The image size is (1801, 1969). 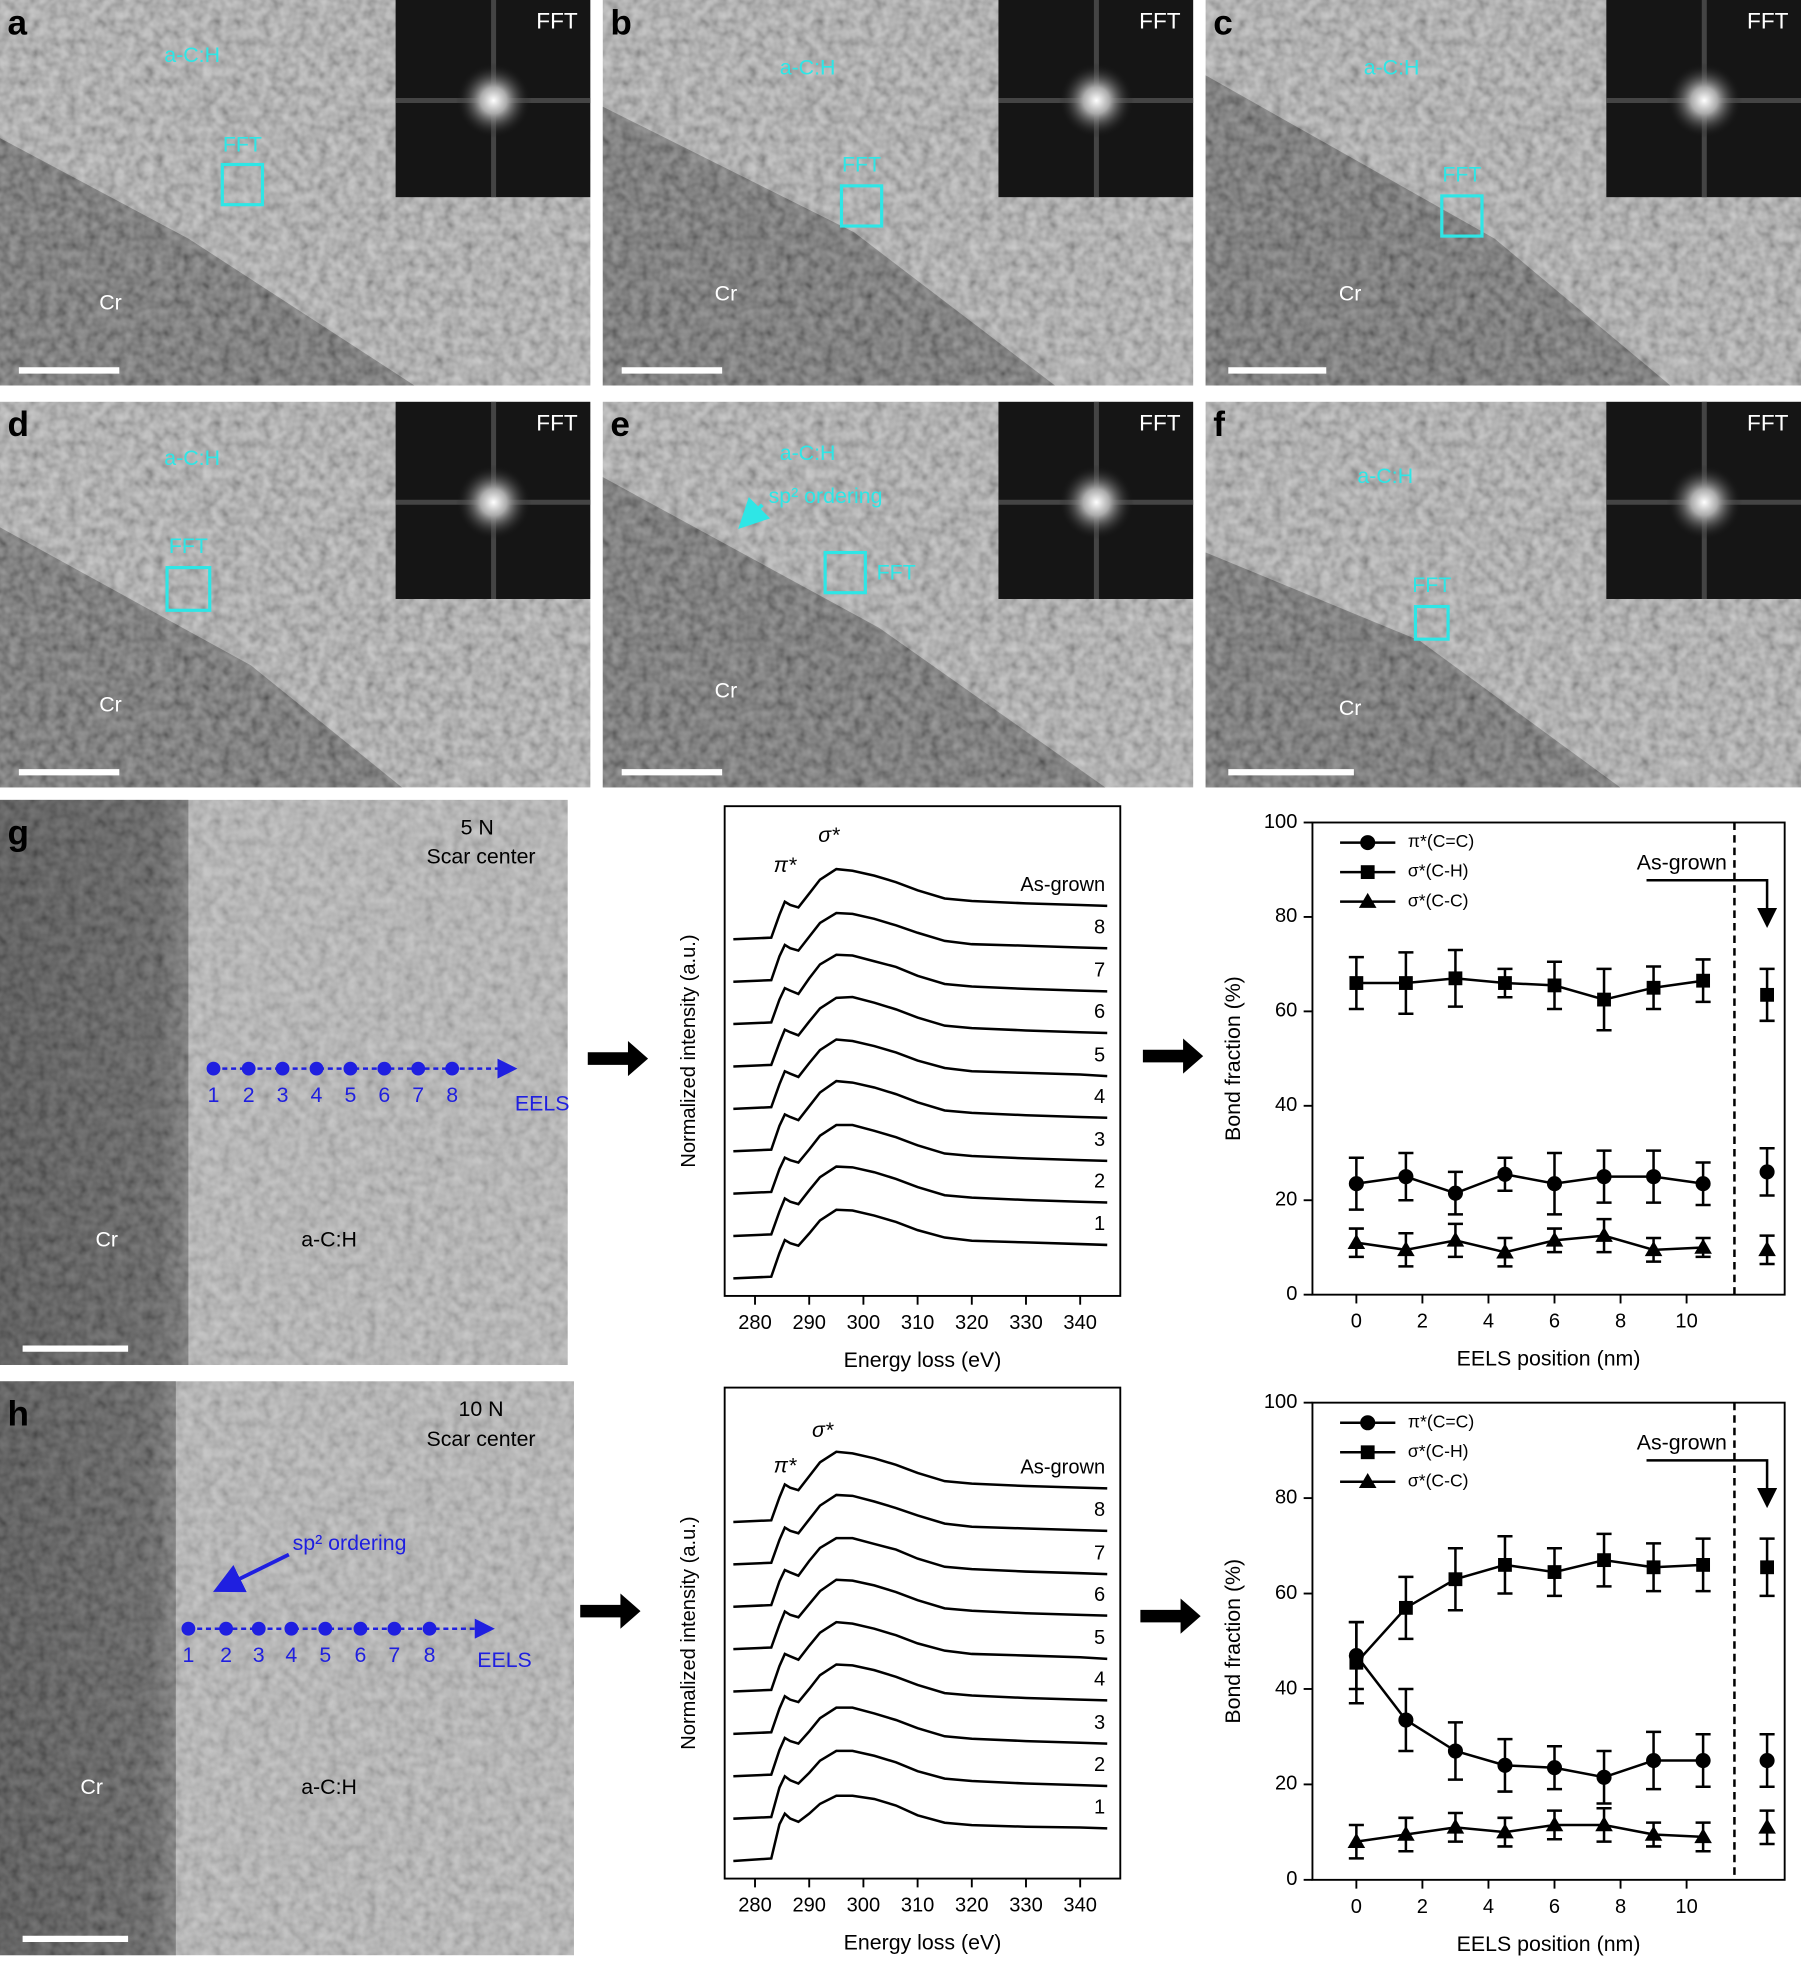 I want to click on y-tick-label: 80, so click(x=1286, y=1497).